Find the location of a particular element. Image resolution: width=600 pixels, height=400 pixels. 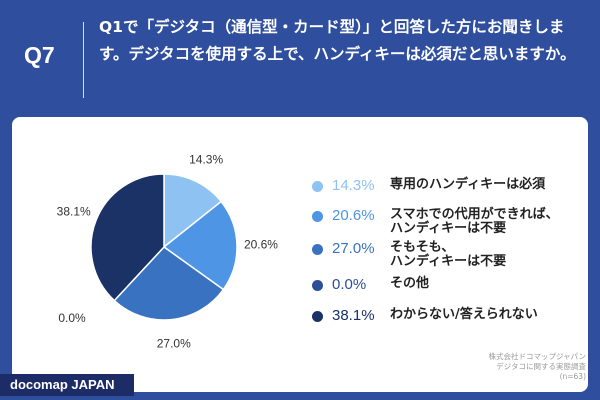

credit-company: 株式会社ドコマップジャパン is located at coordinates (537, 356).